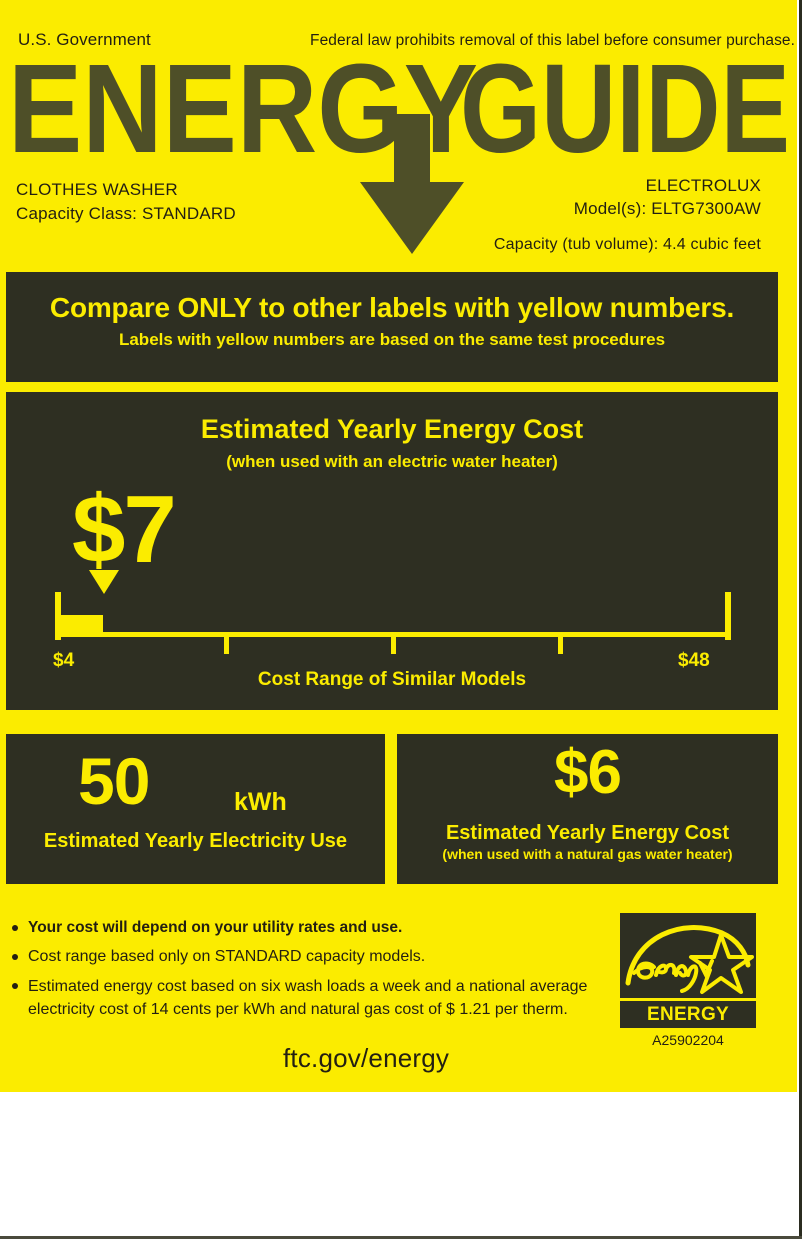 The width and height of the screenshot is (802, 1239). What do you see at coordinates (366, 1058) in the screenshot?
I see `ftc-website-link: ftc.gov/energy` at bounding box center [366, 1058].